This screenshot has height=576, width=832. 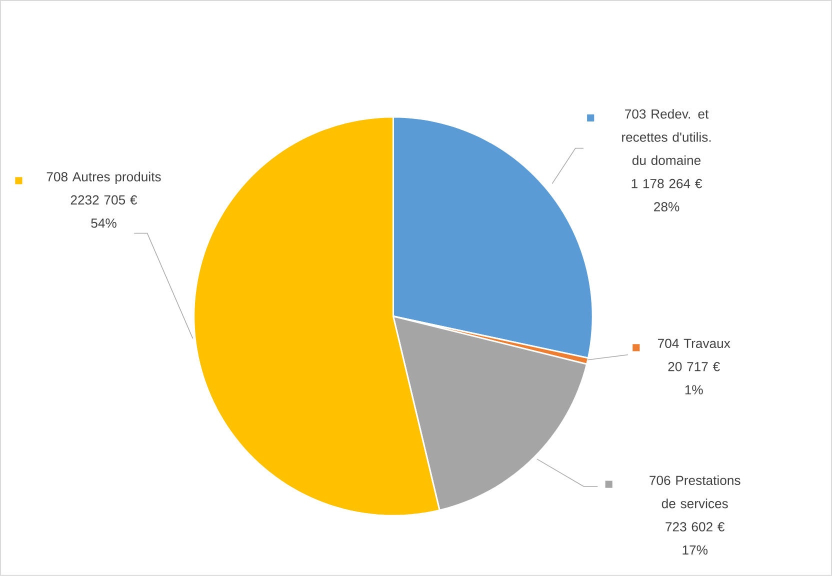 What do you see at coordinates (103, 223) in the screenshot?
I see `text: 54%` at bounding box center [103, 223].